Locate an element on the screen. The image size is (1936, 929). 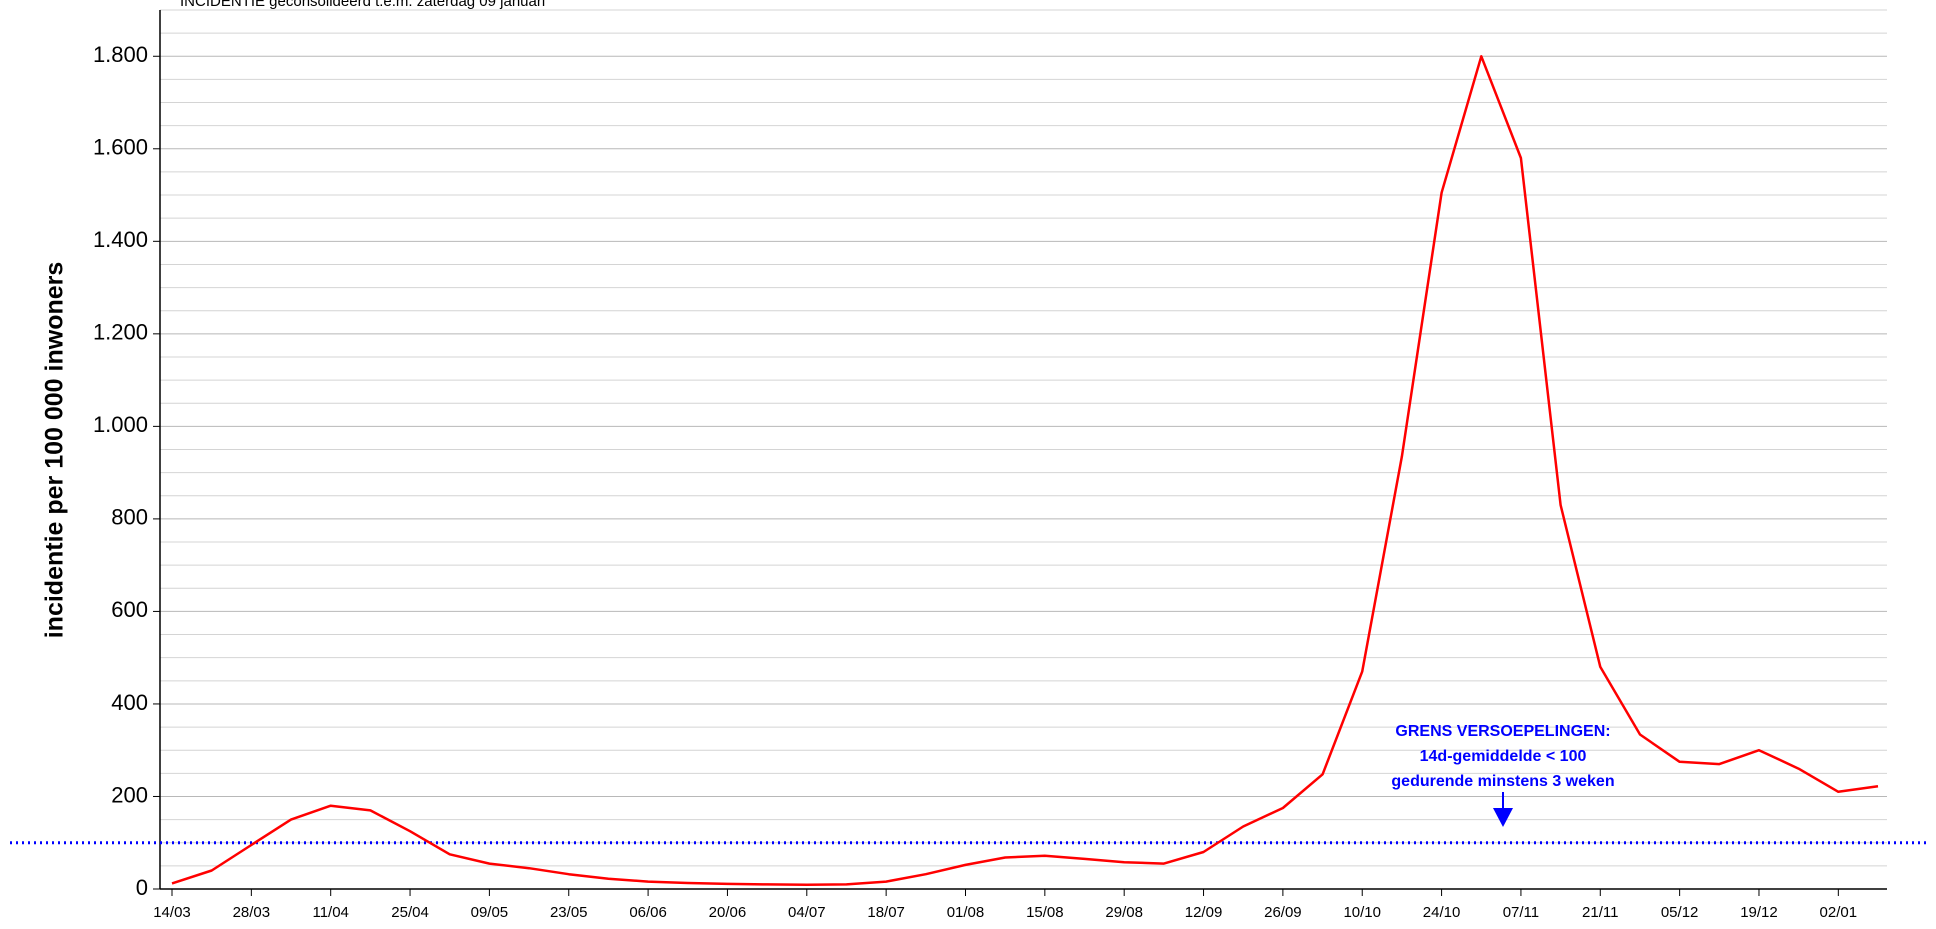
y-tick-label: 1.400 is located at coordinates (120, 239).